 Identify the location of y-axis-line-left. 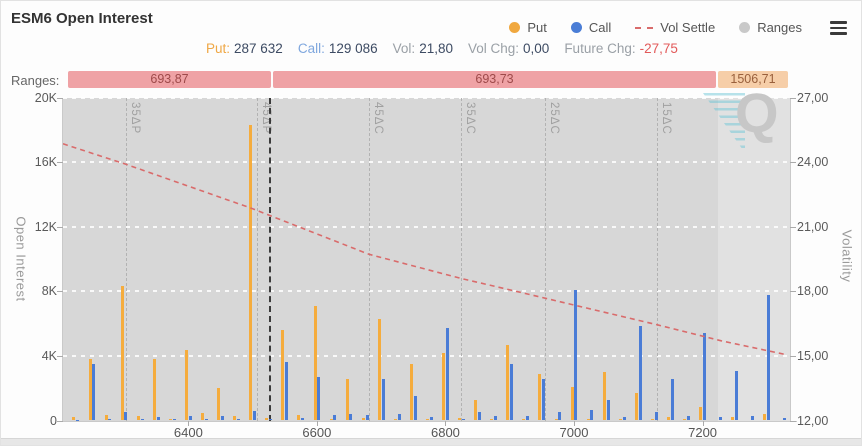
(62, 259).